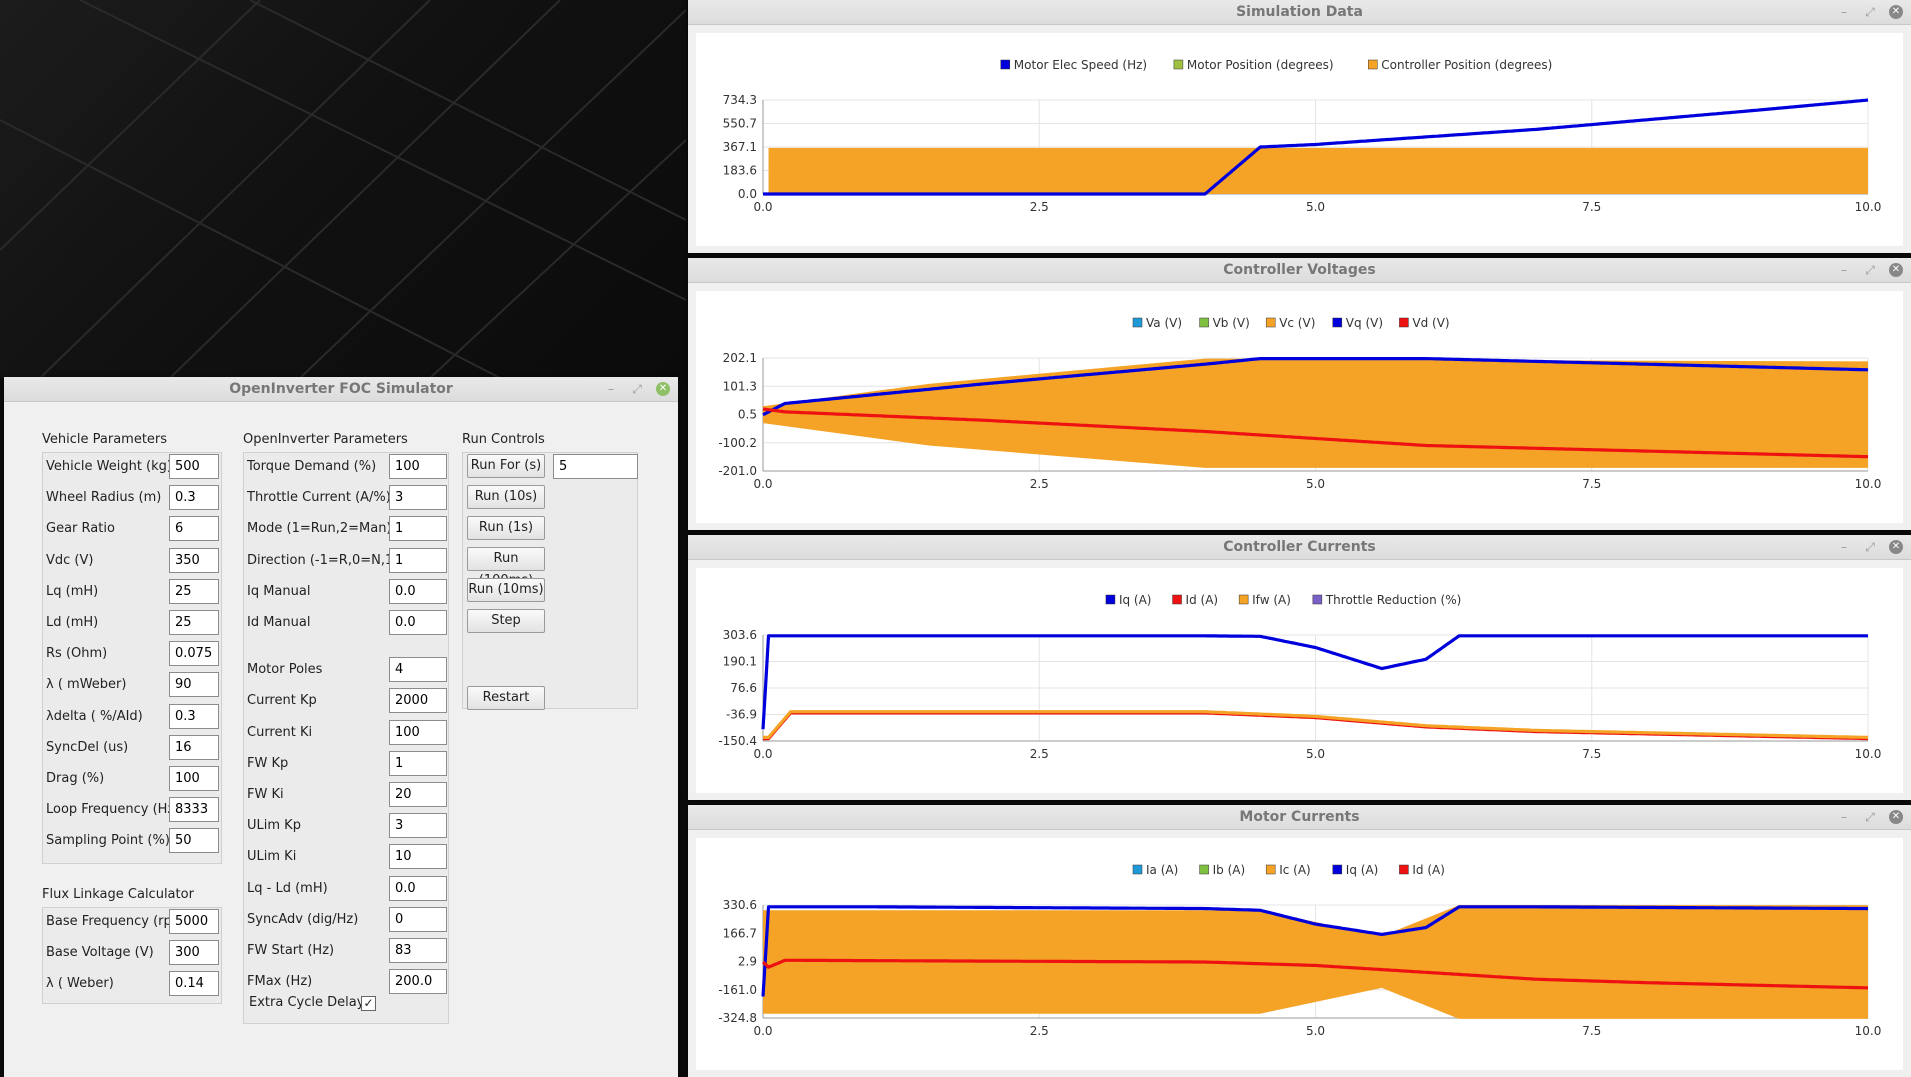 The image size is (1911, 1077). What do you see at coordinates (268, 763) in the screenshot?
I see `param-label: FW Kp` at bounding box center [268, 763].